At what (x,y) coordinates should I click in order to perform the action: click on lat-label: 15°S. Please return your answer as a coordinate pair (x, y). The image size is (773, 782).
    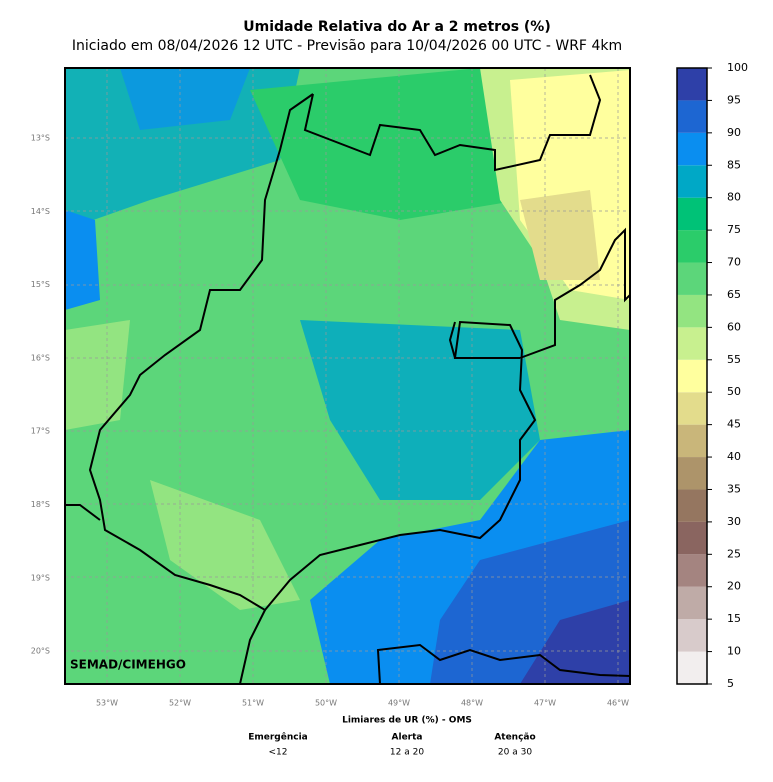
    Looking at the image, I should click on (40, 284).